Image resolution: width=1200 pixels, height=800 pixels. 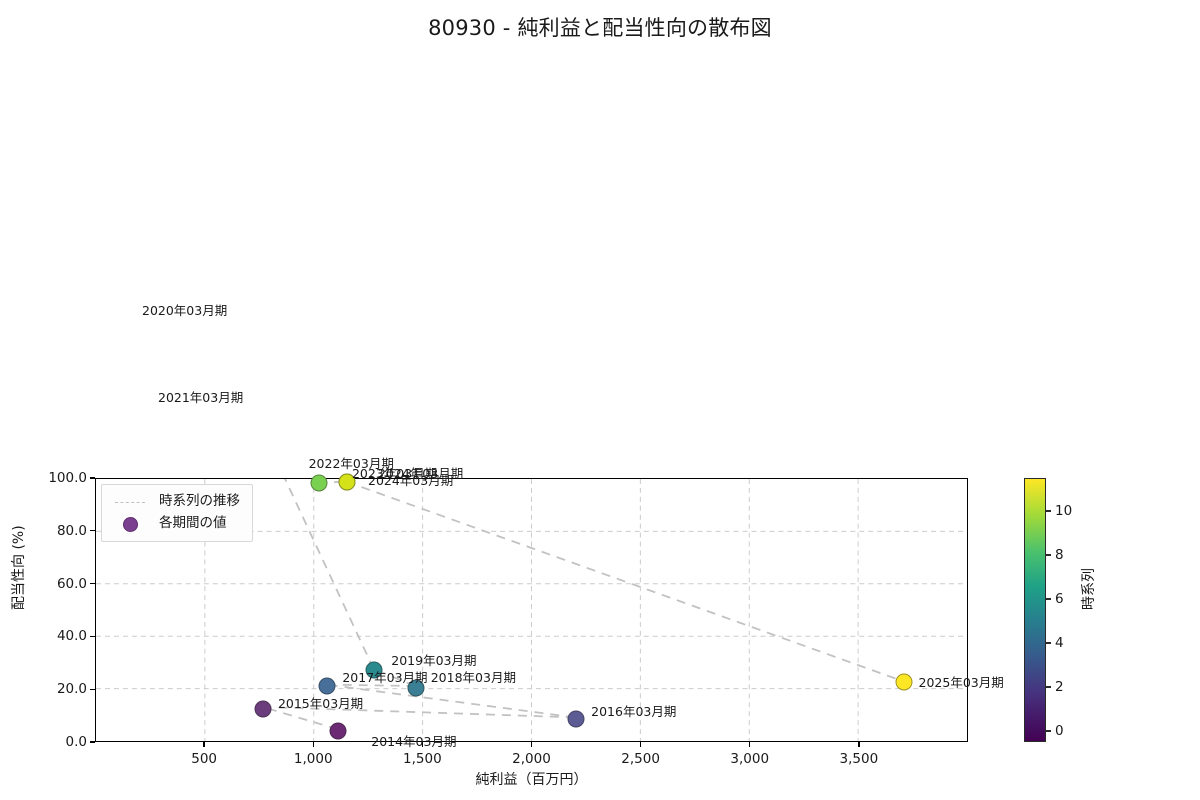 I want to click on y-tick-label: 100.0, so click(x=67, y=478).